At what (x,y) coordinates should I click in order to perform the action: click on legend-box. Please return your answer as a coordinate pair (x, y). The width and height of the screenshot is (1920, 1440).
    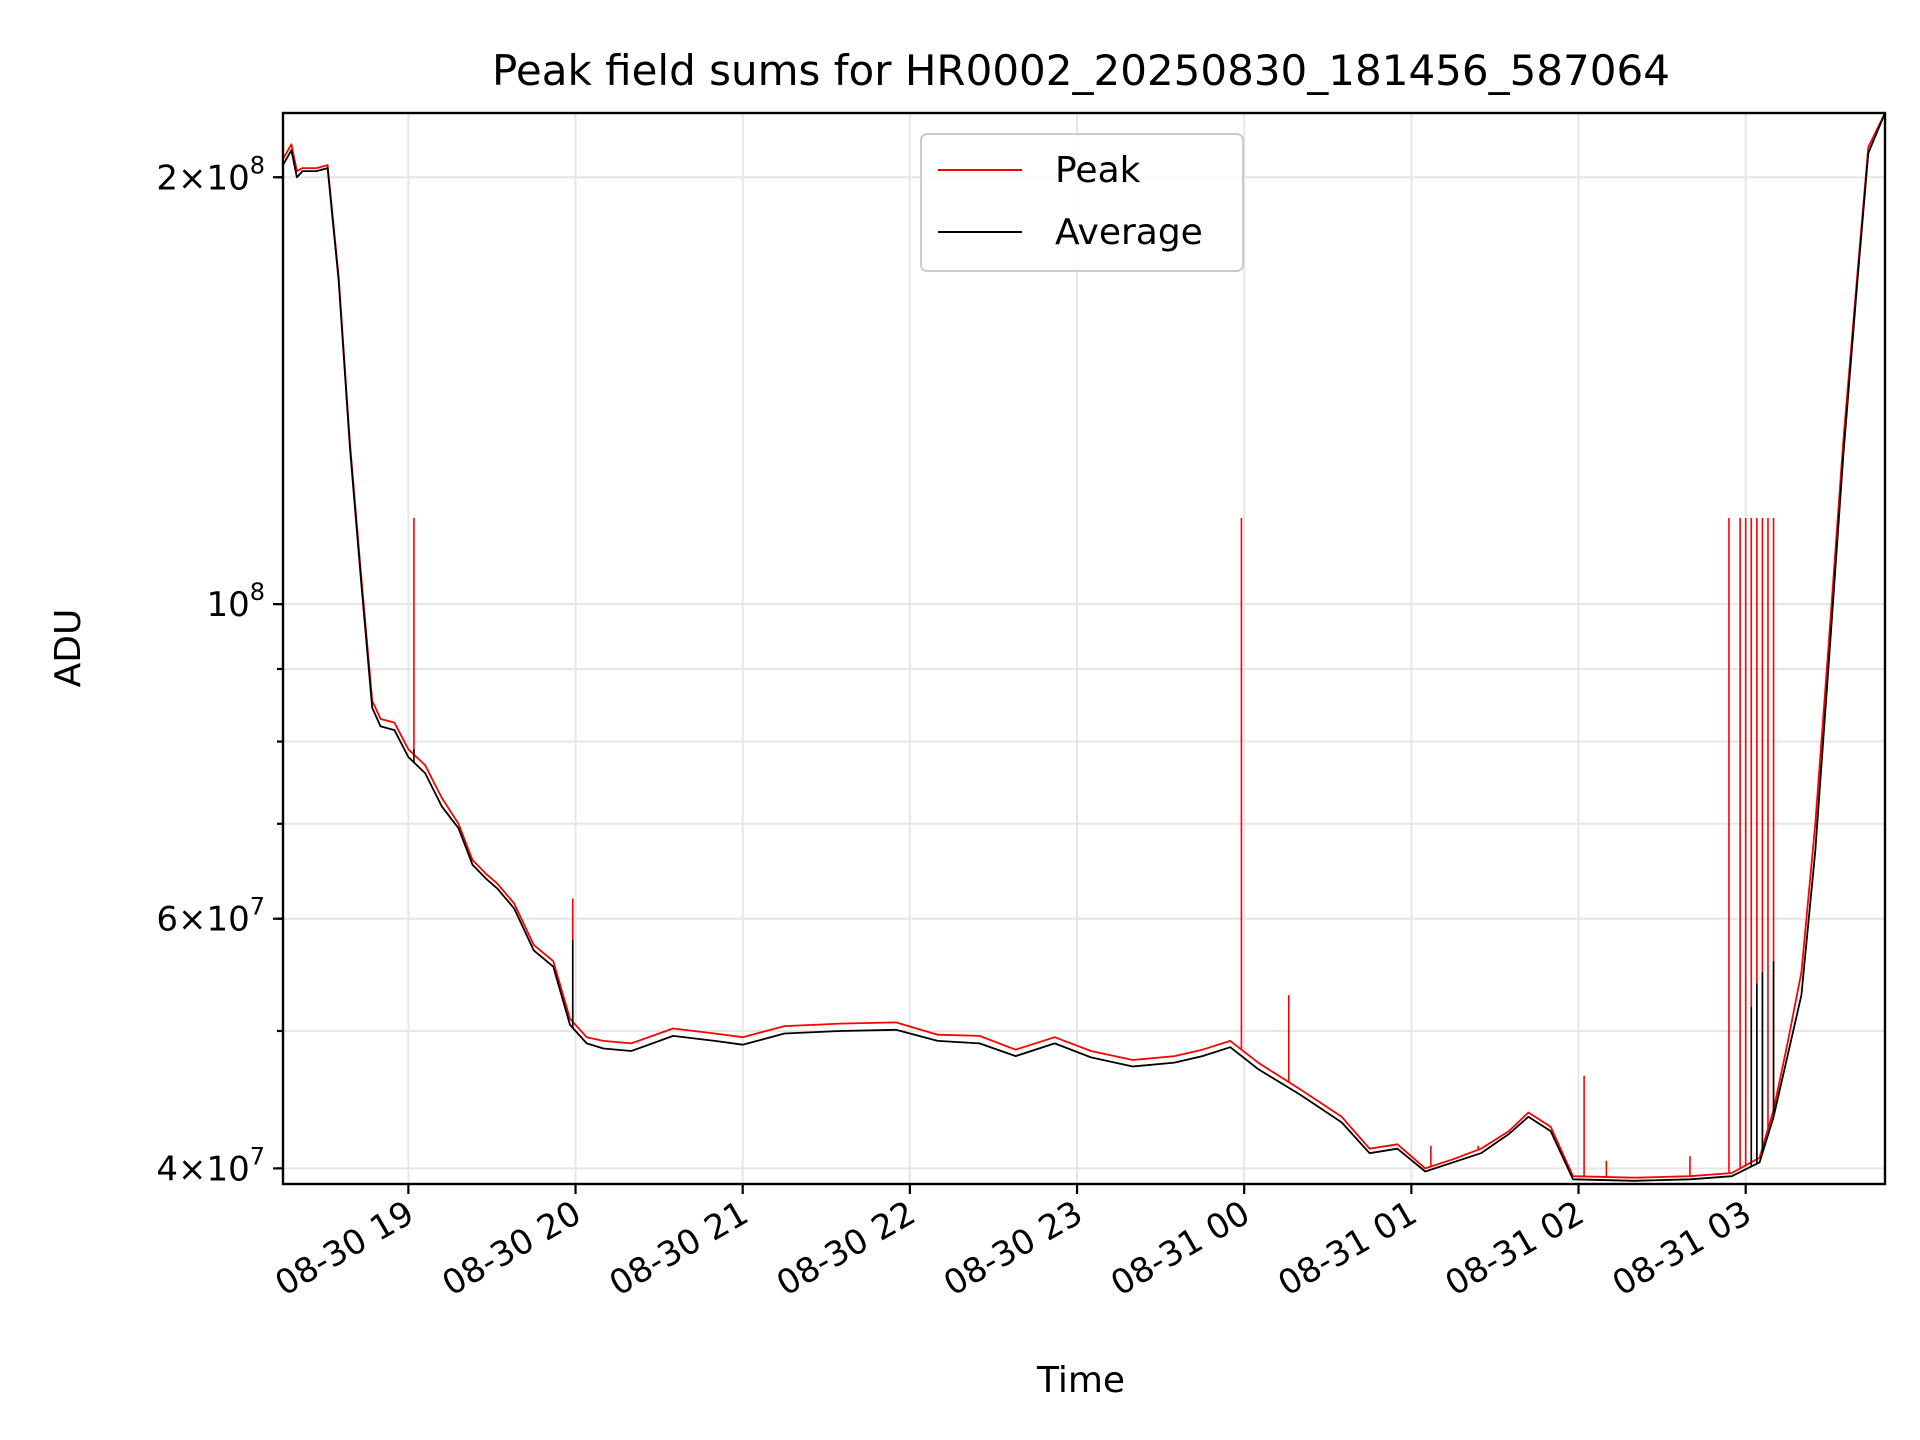
    Looking at the image, I should click on (1082, 202).